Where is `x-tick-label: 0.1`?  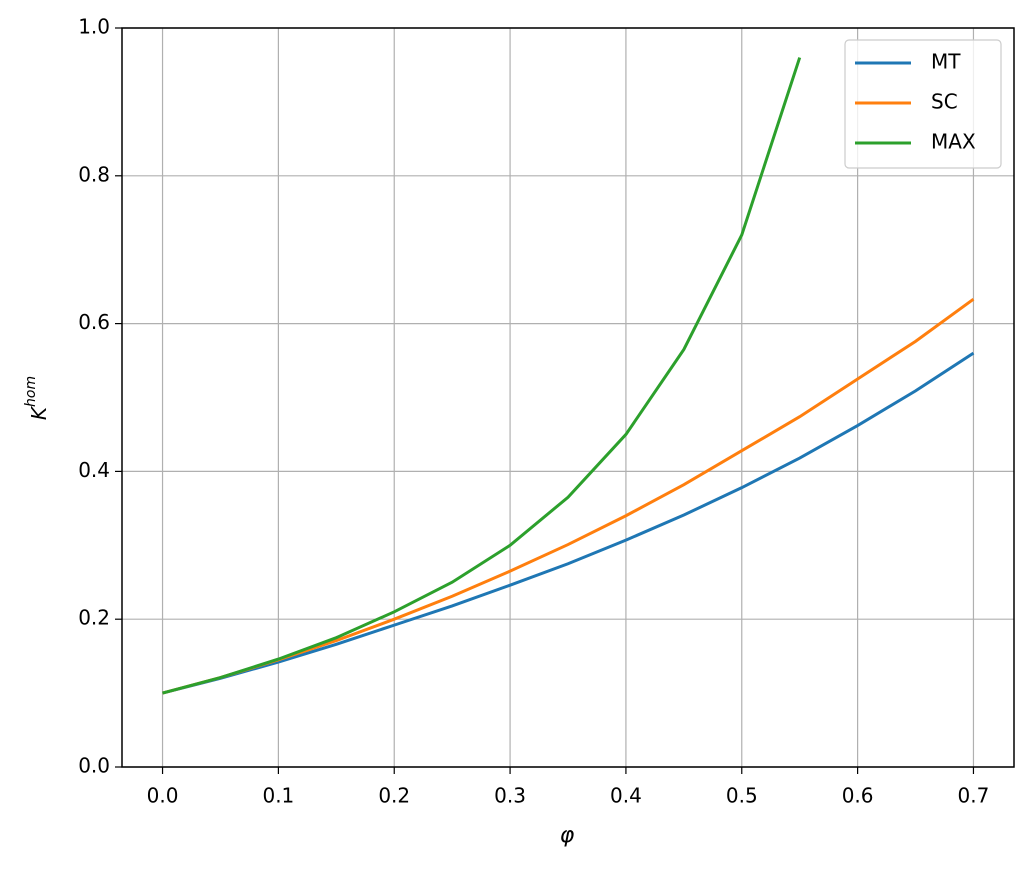 x-tick-label: 0.1 is located at coordinates (278, 796).